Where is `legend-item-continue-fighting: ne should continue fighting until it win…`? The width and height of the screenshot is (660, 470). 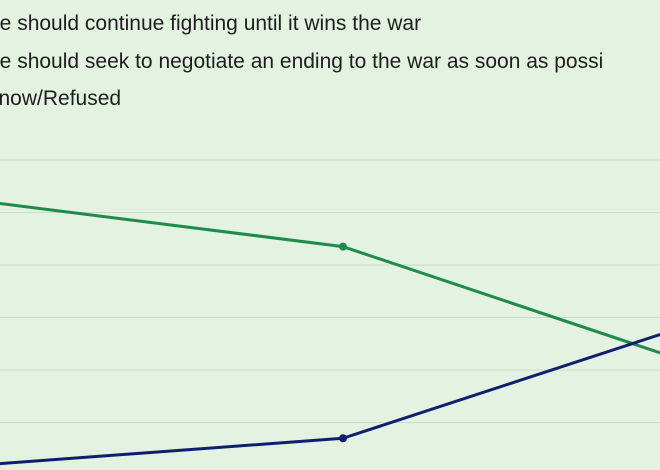 legend-item-continue-fighting: ne should continue fighting until it win… is located at coordinates (211, 23).